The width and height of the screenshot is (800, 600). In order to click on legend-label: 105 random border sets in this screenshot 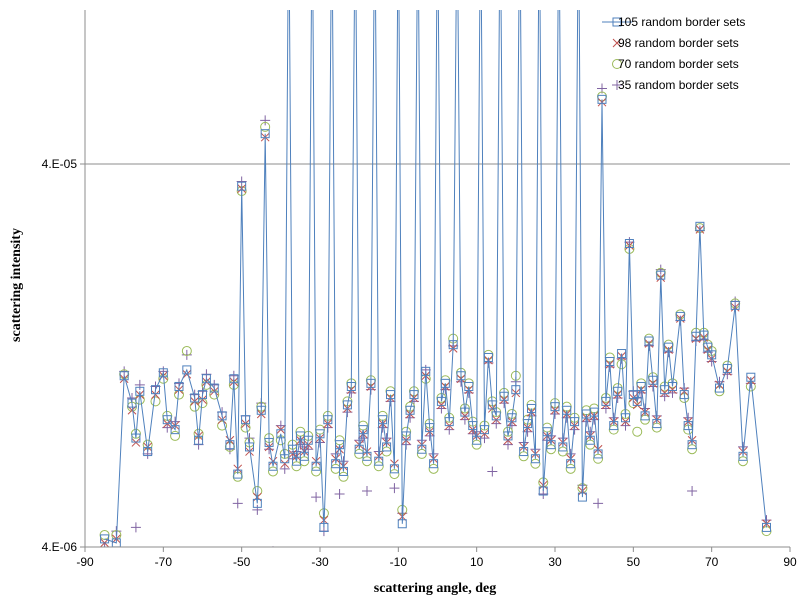, I will do `click(681, 22)`.